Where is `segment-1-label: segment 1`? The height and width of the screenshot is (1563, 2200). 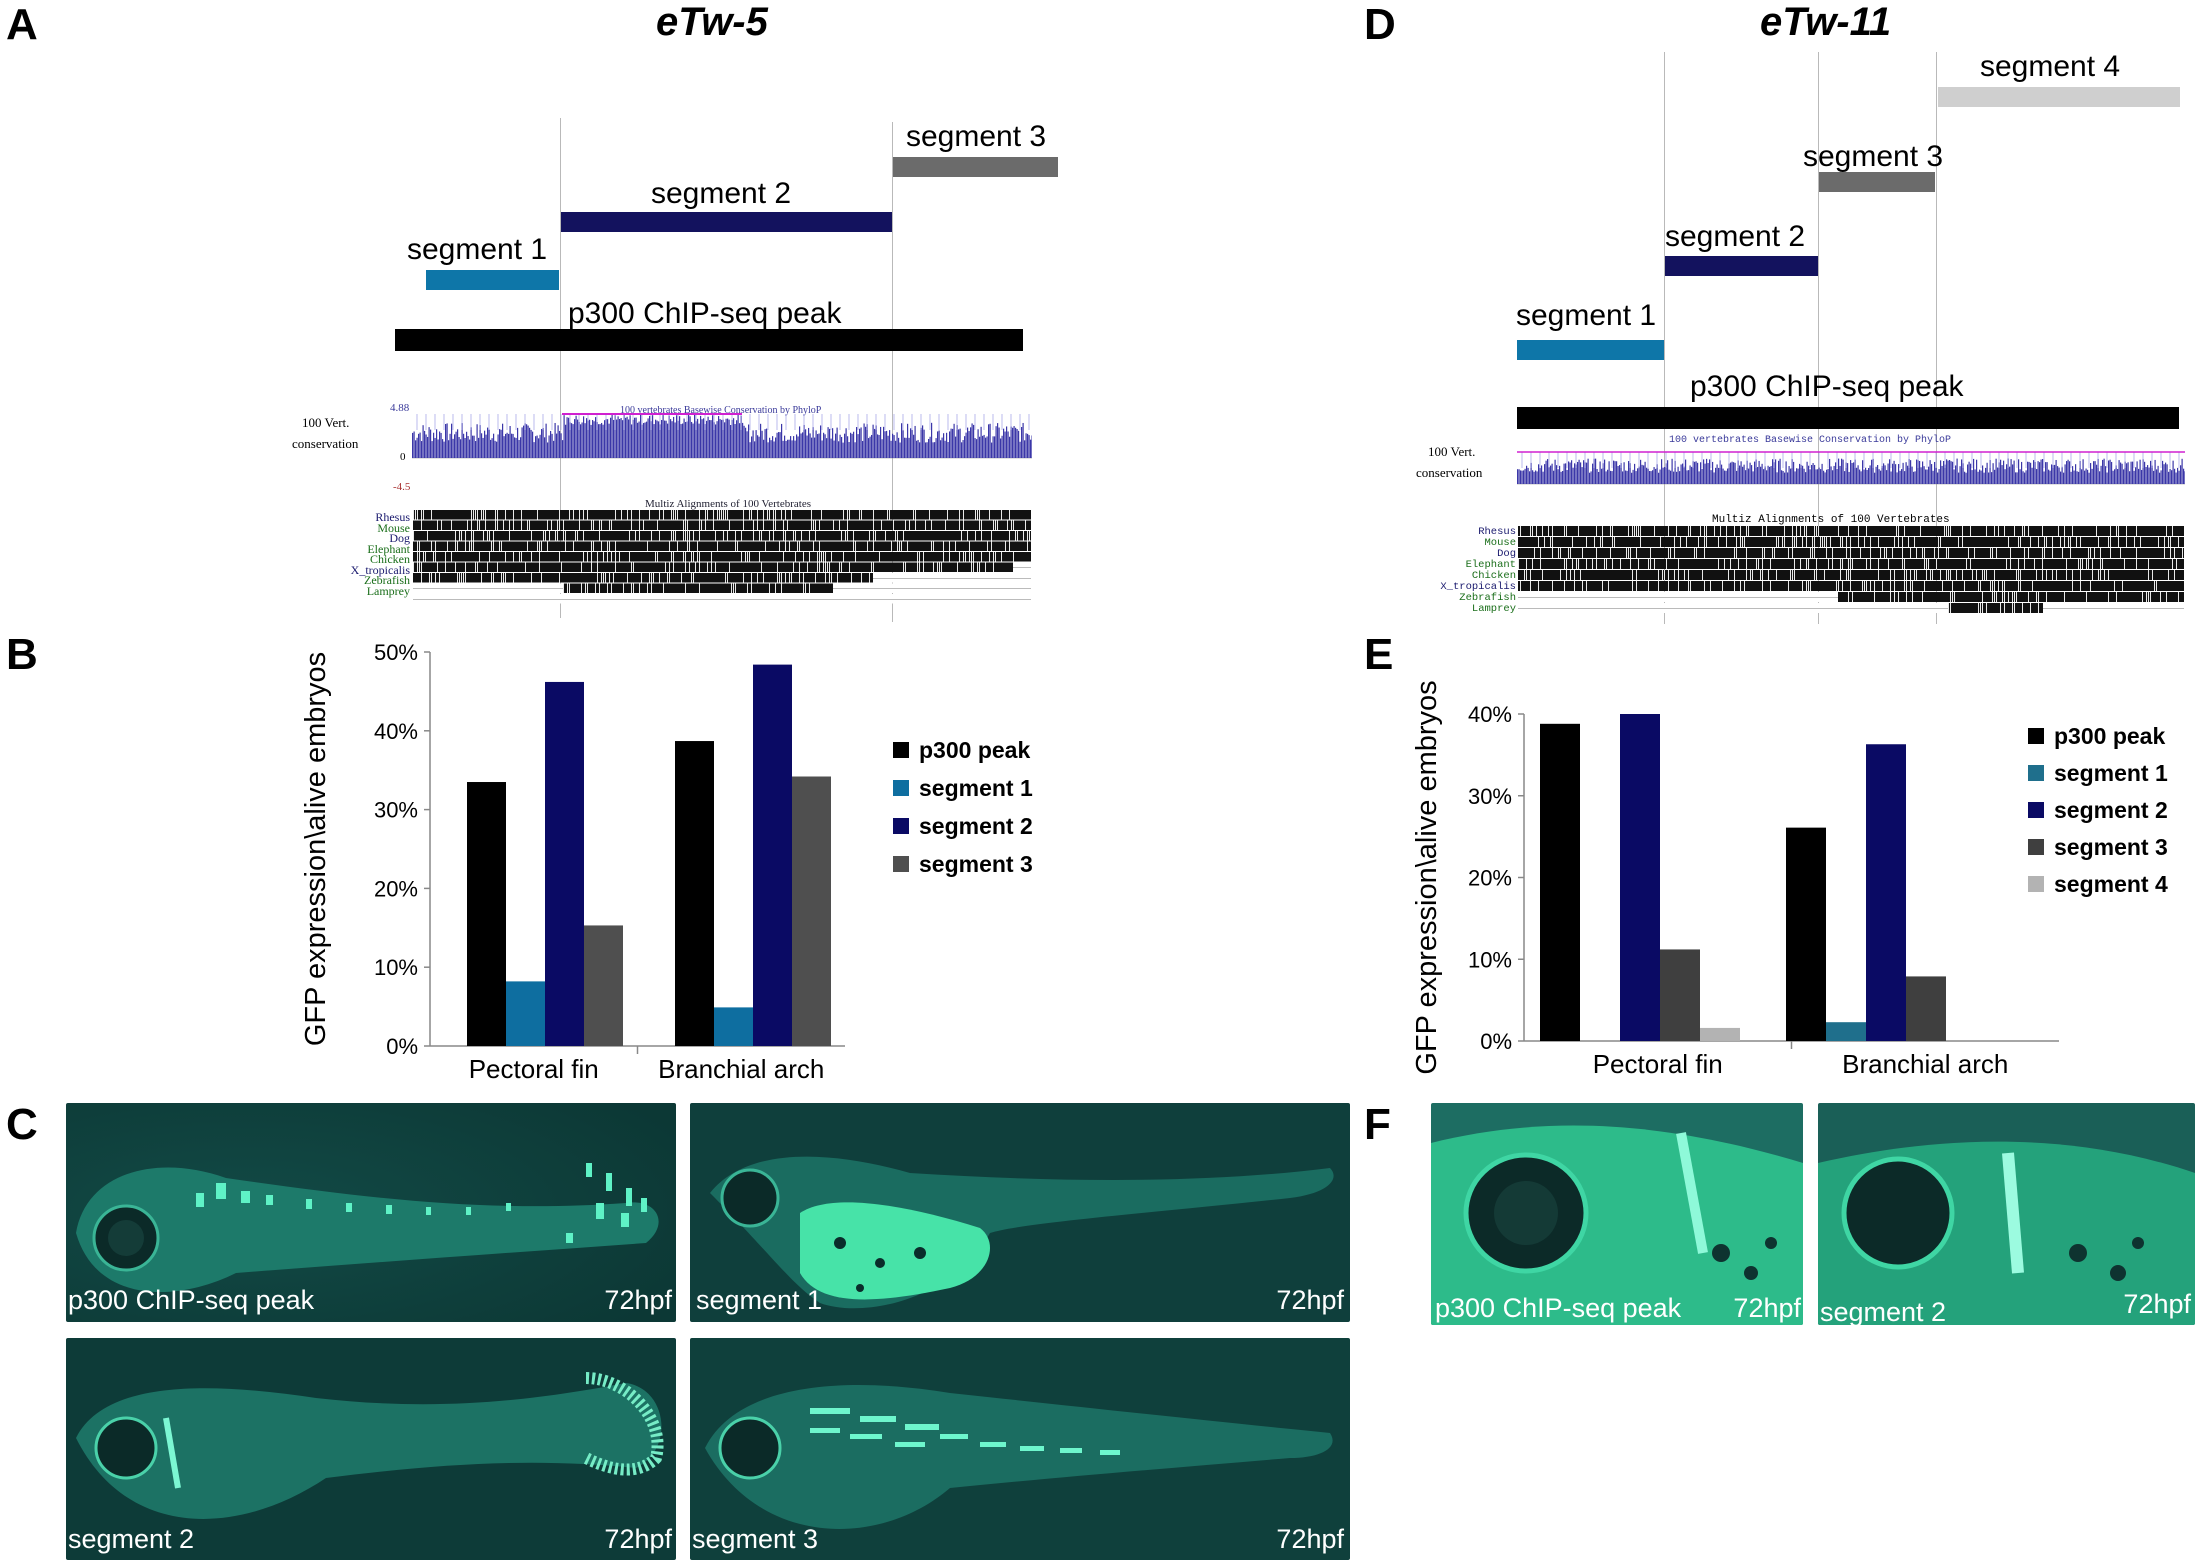 segment-1-label: segment 1 is located at coordinates (477, 249).